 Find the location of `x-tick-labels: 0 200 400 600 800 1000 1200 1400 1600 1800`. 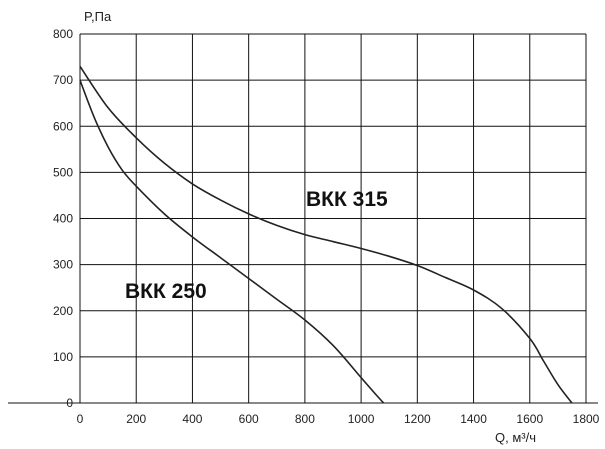

x-tick-labels: 0 200 400 600 800 1000 1200 1400 1600 1800 is located at coordinates (338, 419).